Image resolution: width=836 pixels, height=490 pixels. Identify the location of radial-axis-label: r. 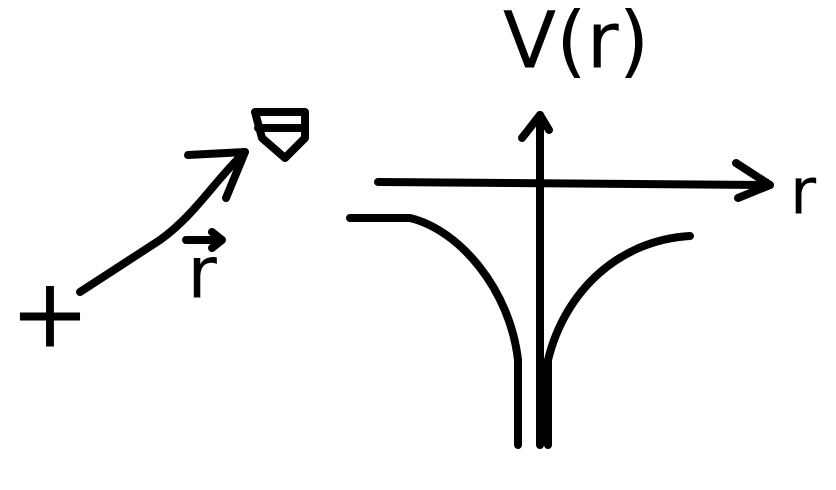
(803, 193).